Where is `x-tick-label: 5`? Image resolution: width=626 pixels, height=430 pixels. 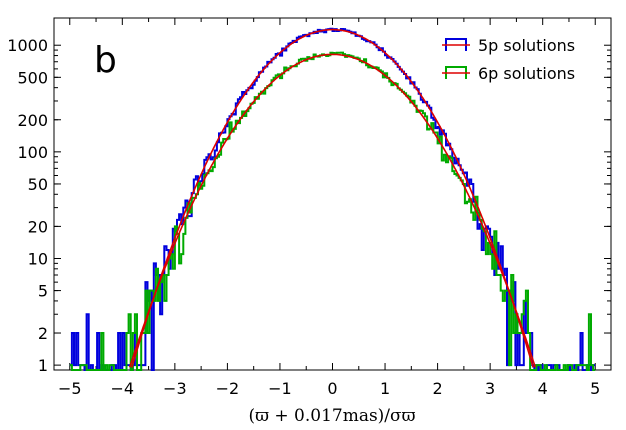
x-tick-label: 5 is located at coordinates (595, 388).